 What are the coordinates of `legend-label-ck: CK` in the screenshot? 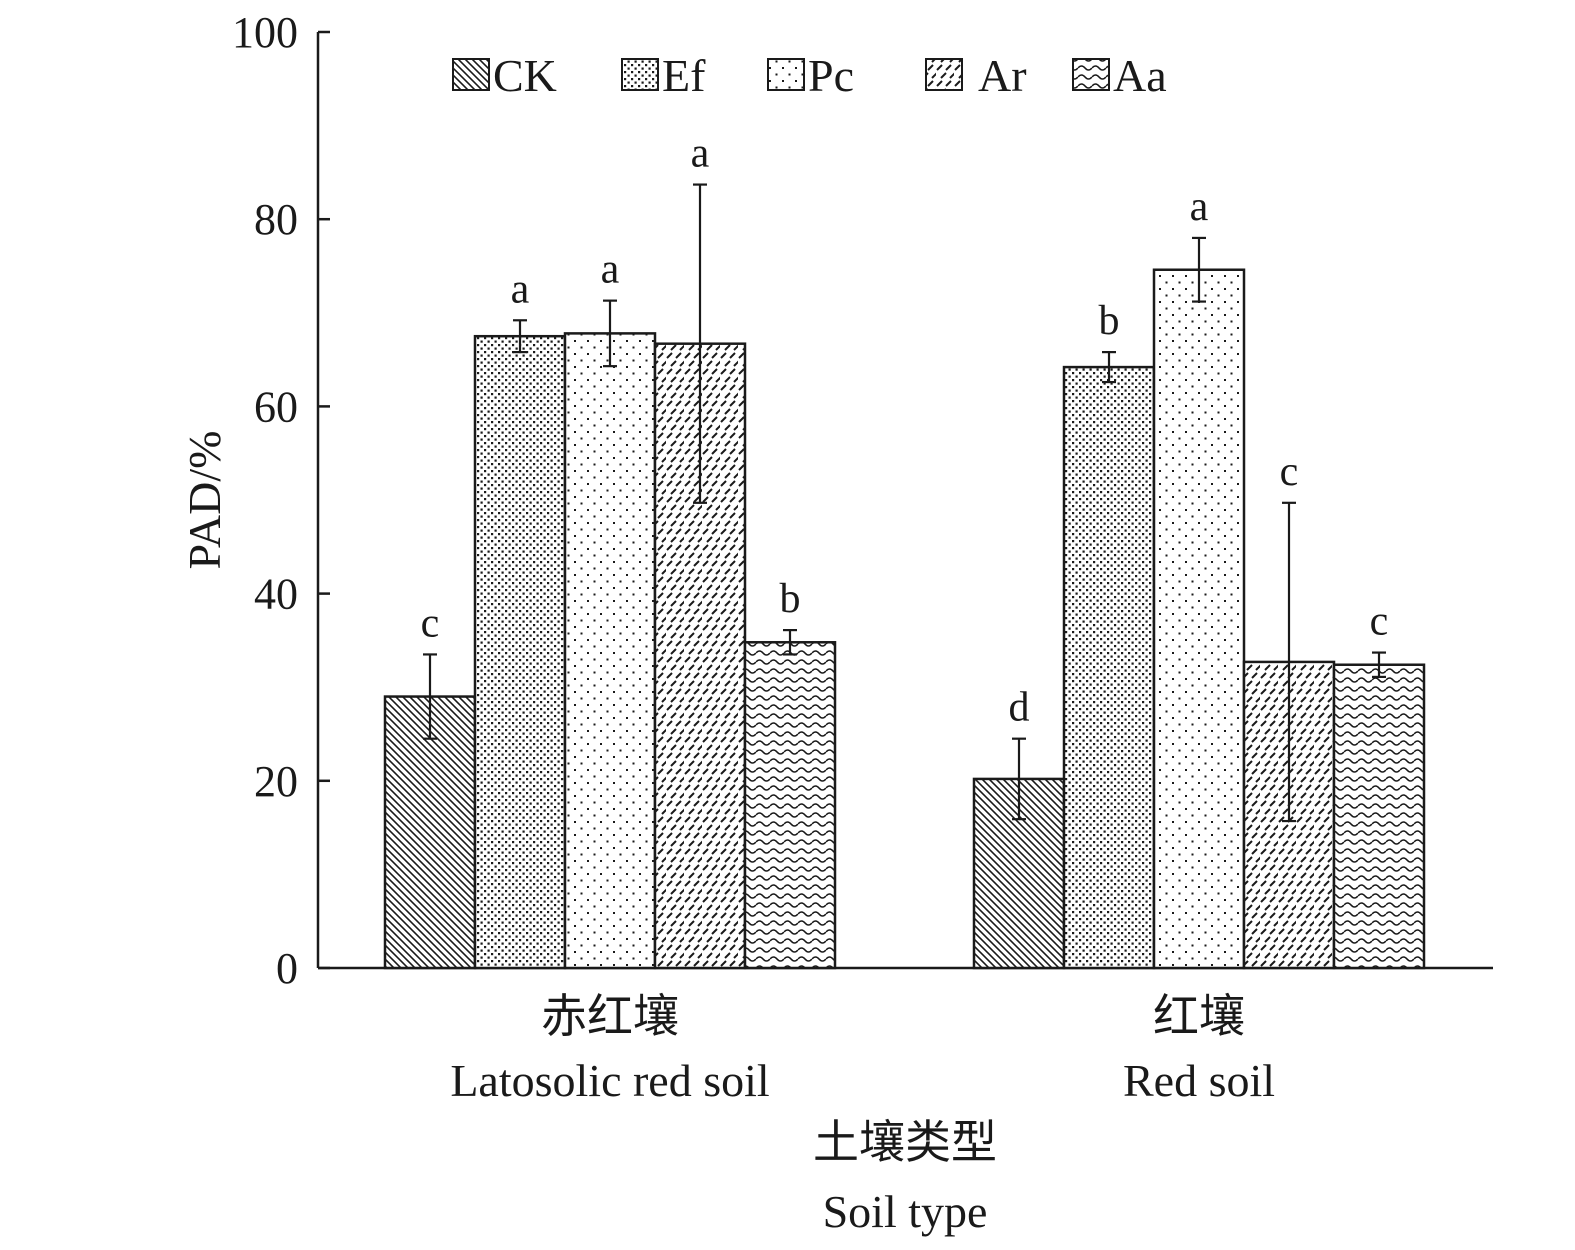 It's located at (525, 75).